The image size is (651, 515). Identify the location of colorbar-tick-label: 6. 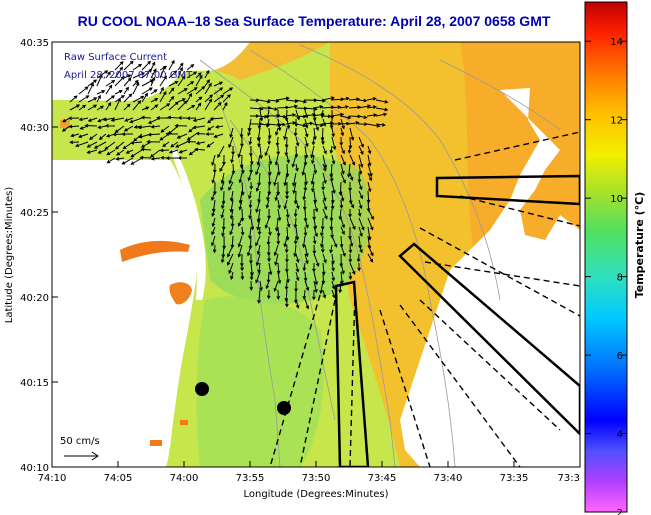
(620, 356).